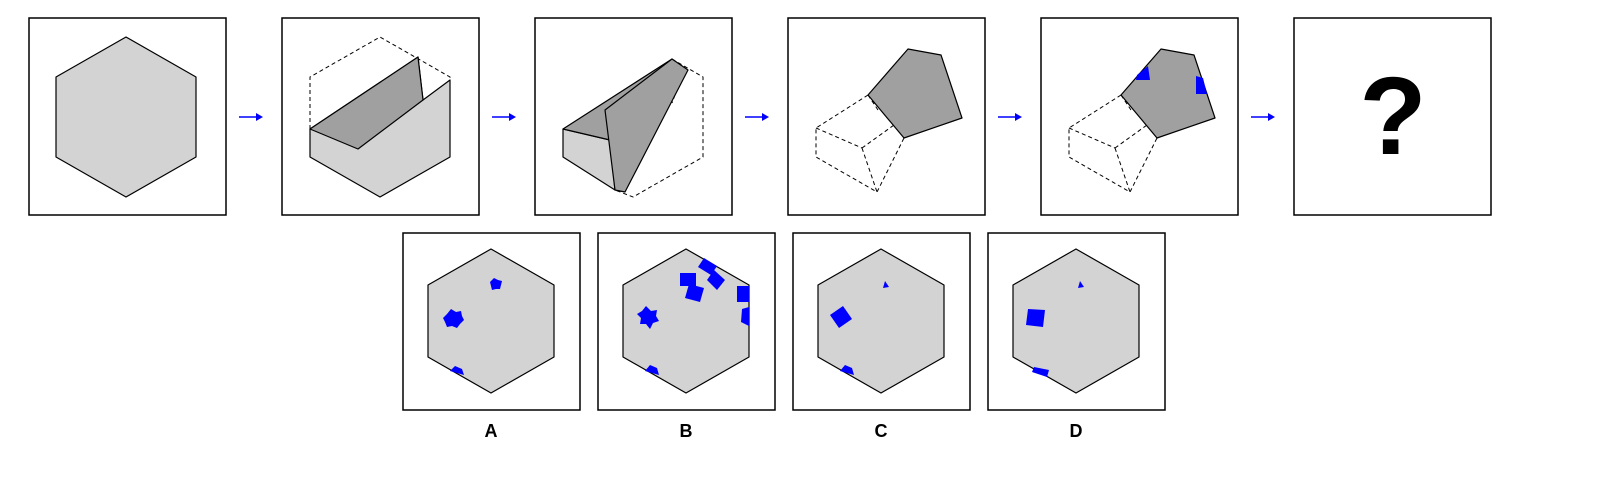 This screenshot has width=1610, height=490. What do you see at coordinates (915, 93) in the screenshot?
I see `folded-piece` at bounding box center [915, 93].